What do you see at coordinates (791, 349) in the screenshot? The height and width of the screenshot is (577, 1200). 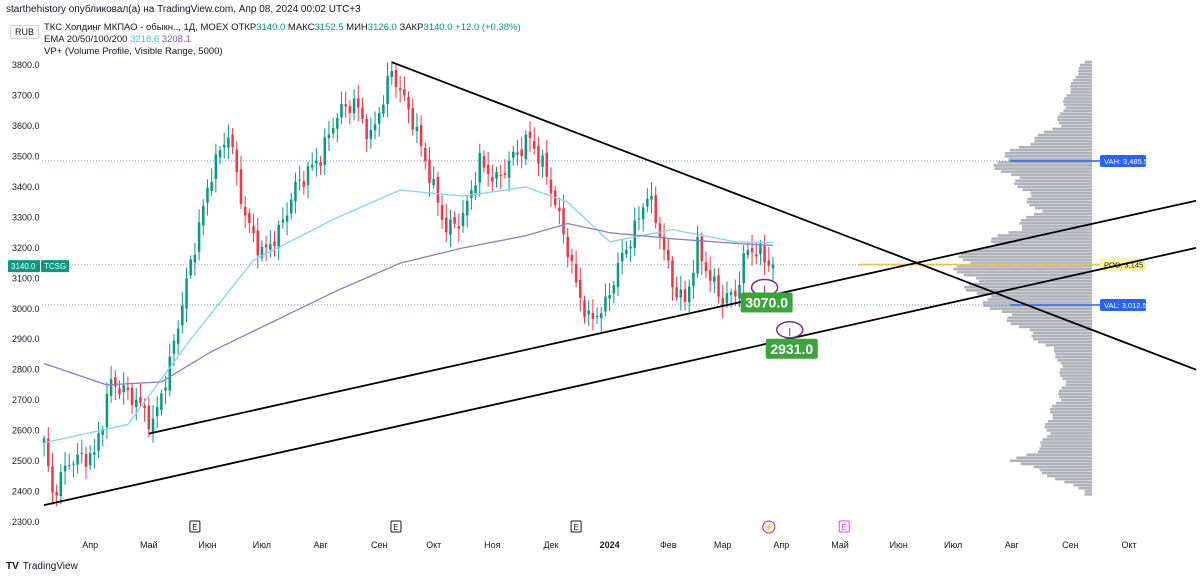 I see `target-label: 2931.0` at bounding box center [791, 349].